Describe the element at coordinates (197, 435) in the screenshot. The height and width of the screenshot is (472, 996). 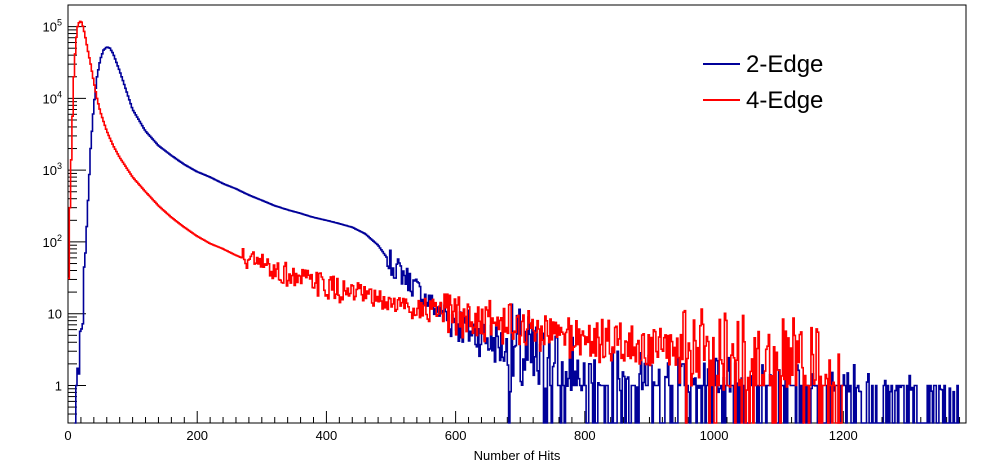
I see `x-tick-label: 200` at that location.